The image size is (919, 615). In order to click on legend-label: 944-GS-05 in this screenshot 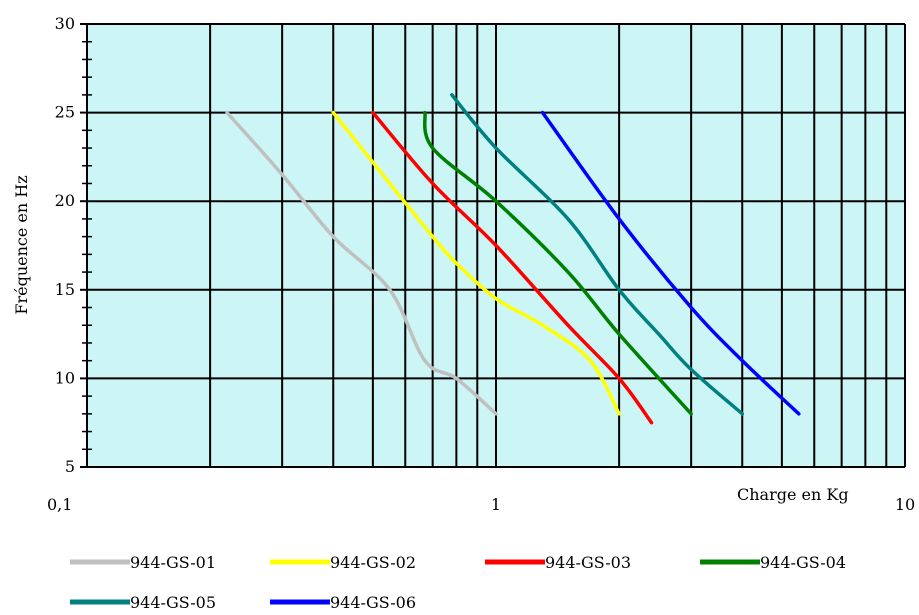, I will do `click(173, 602)`.